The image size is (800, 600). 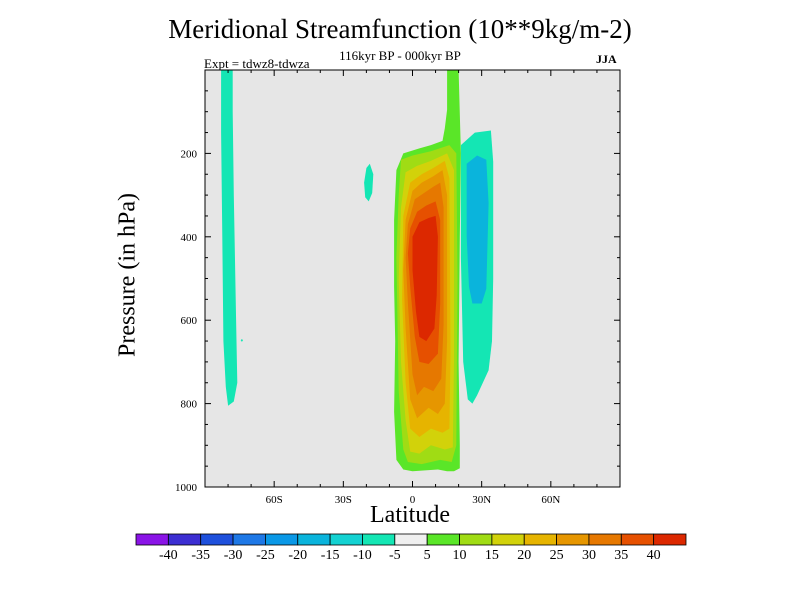 What do you see at coordinates (233, 555) in the screenshot?
I see `colorbar-label: -30` at bounding box center [233, 555].